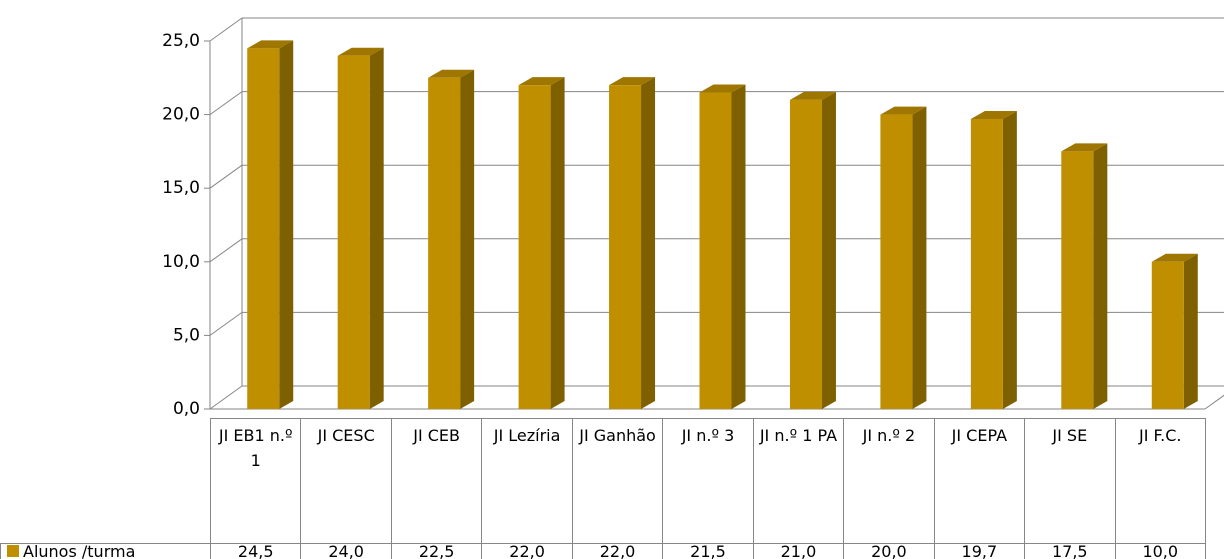 The width and height of the screenshot is (1224, 559). What do you see at coordinates (1214, 402) in the screenshot?
I see `floor-right` at bounding box center [1214, 402].